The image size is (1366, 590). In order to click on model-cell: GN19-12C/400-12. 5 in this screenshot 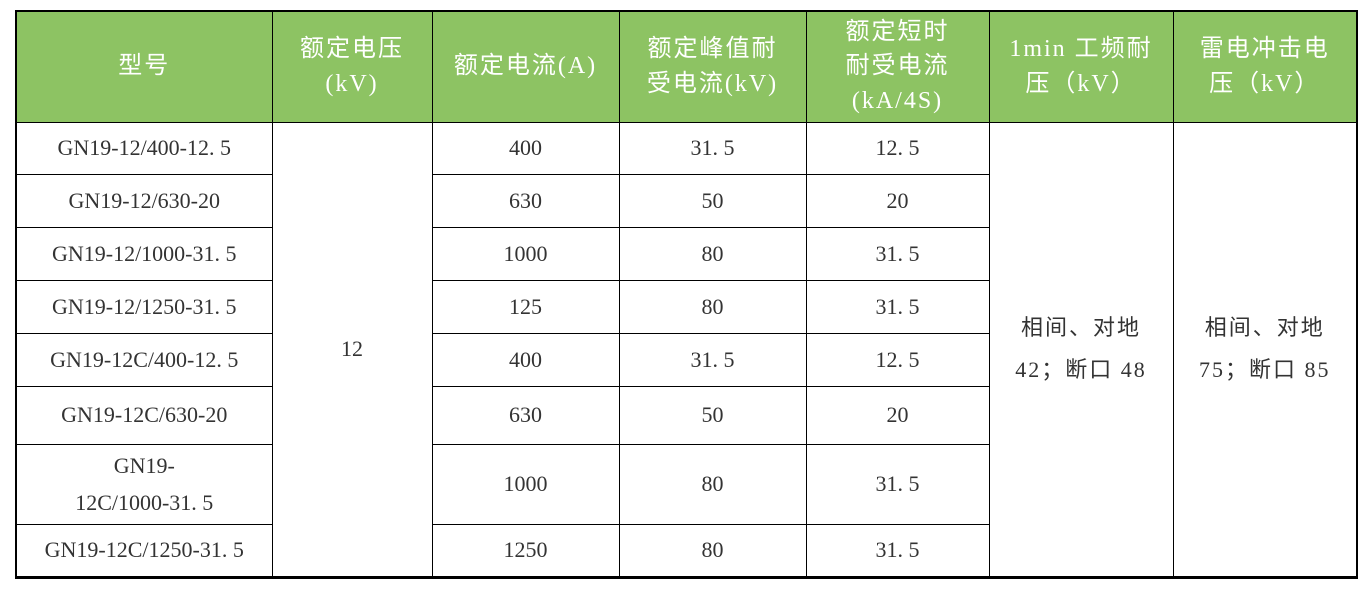, I will do `click(144, 359)`.